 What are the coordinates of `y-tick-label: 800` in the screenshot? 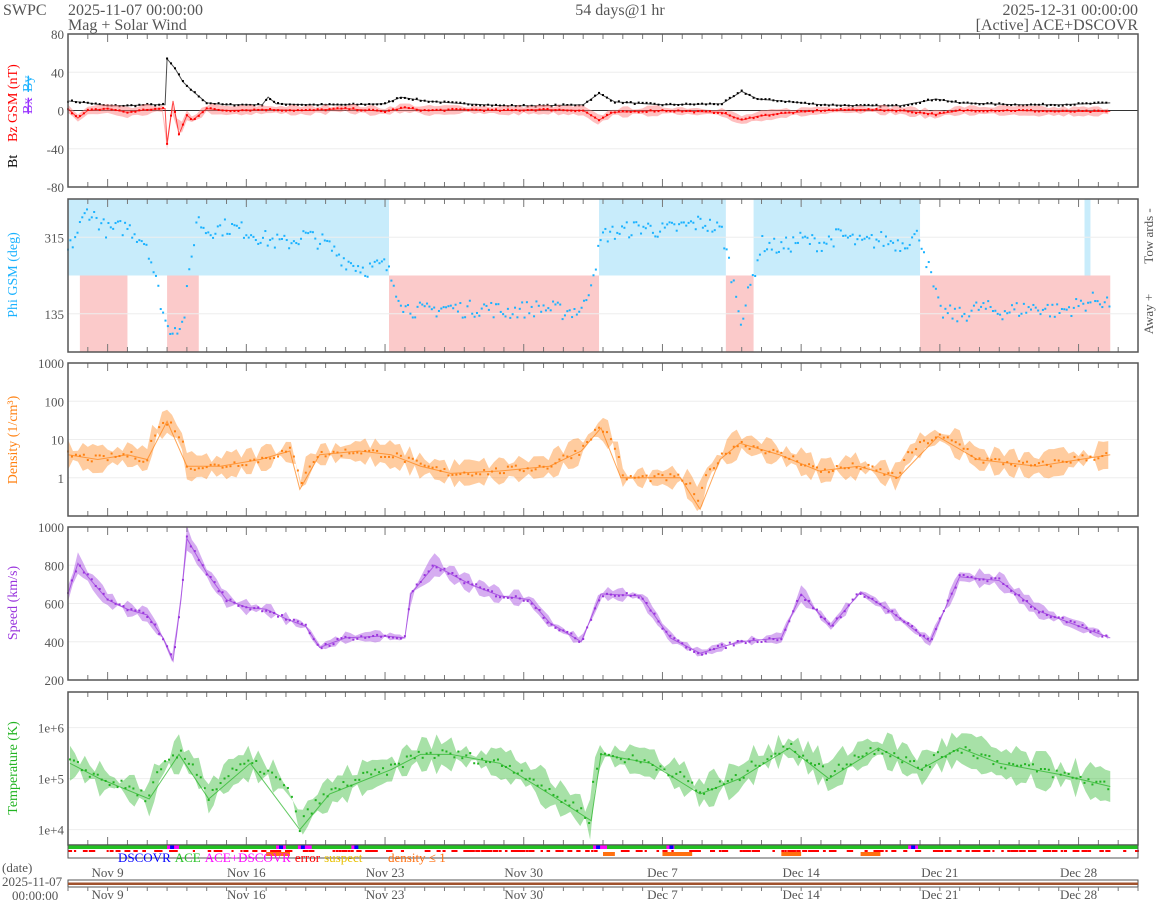 It's located at (55, 565).